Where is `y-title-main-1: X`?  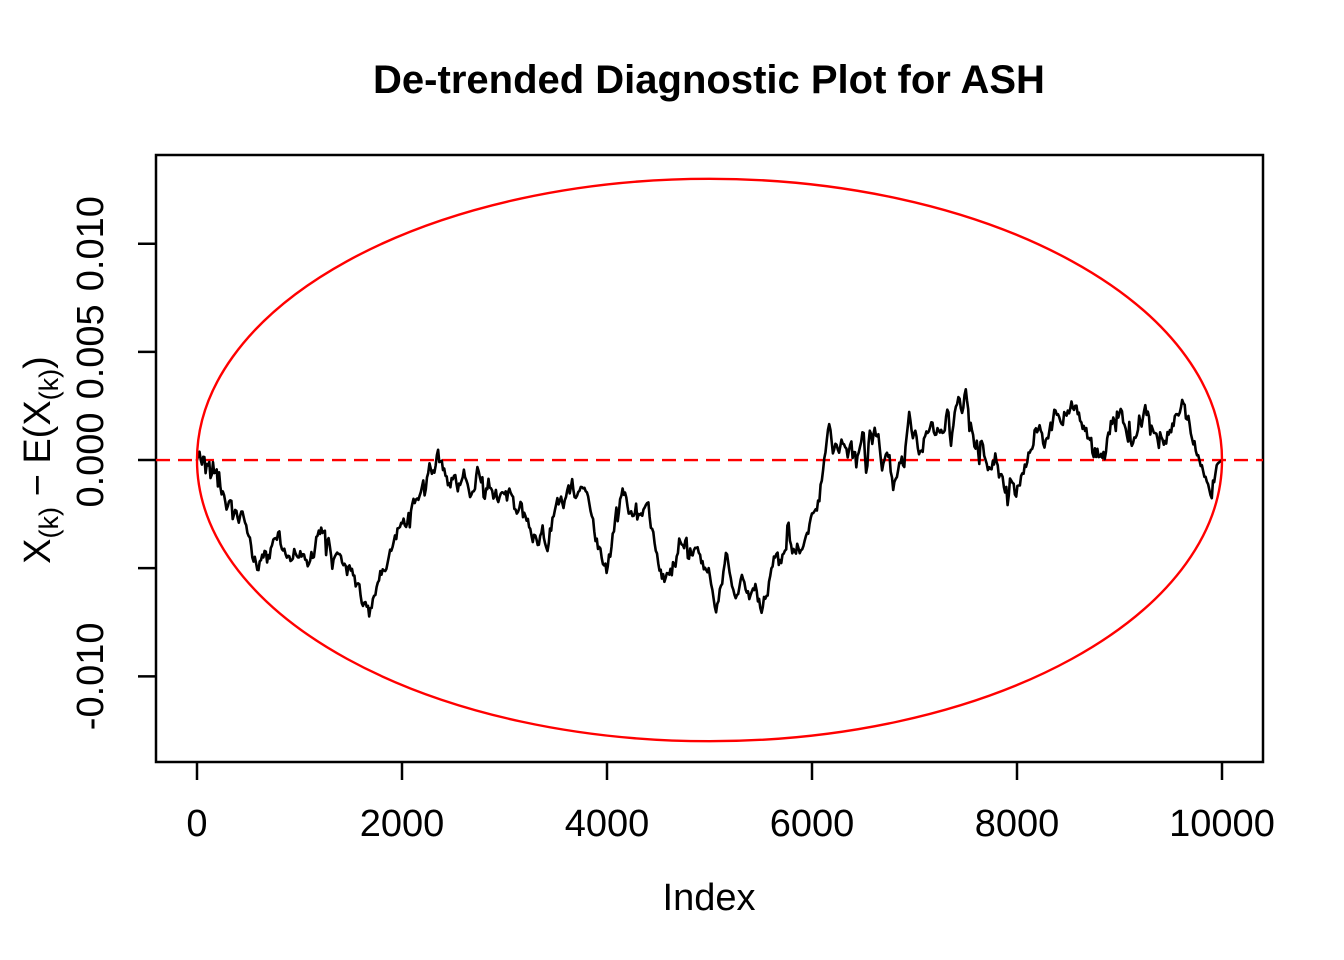 y-title-main-1: X is located at coordinates (38, 550).